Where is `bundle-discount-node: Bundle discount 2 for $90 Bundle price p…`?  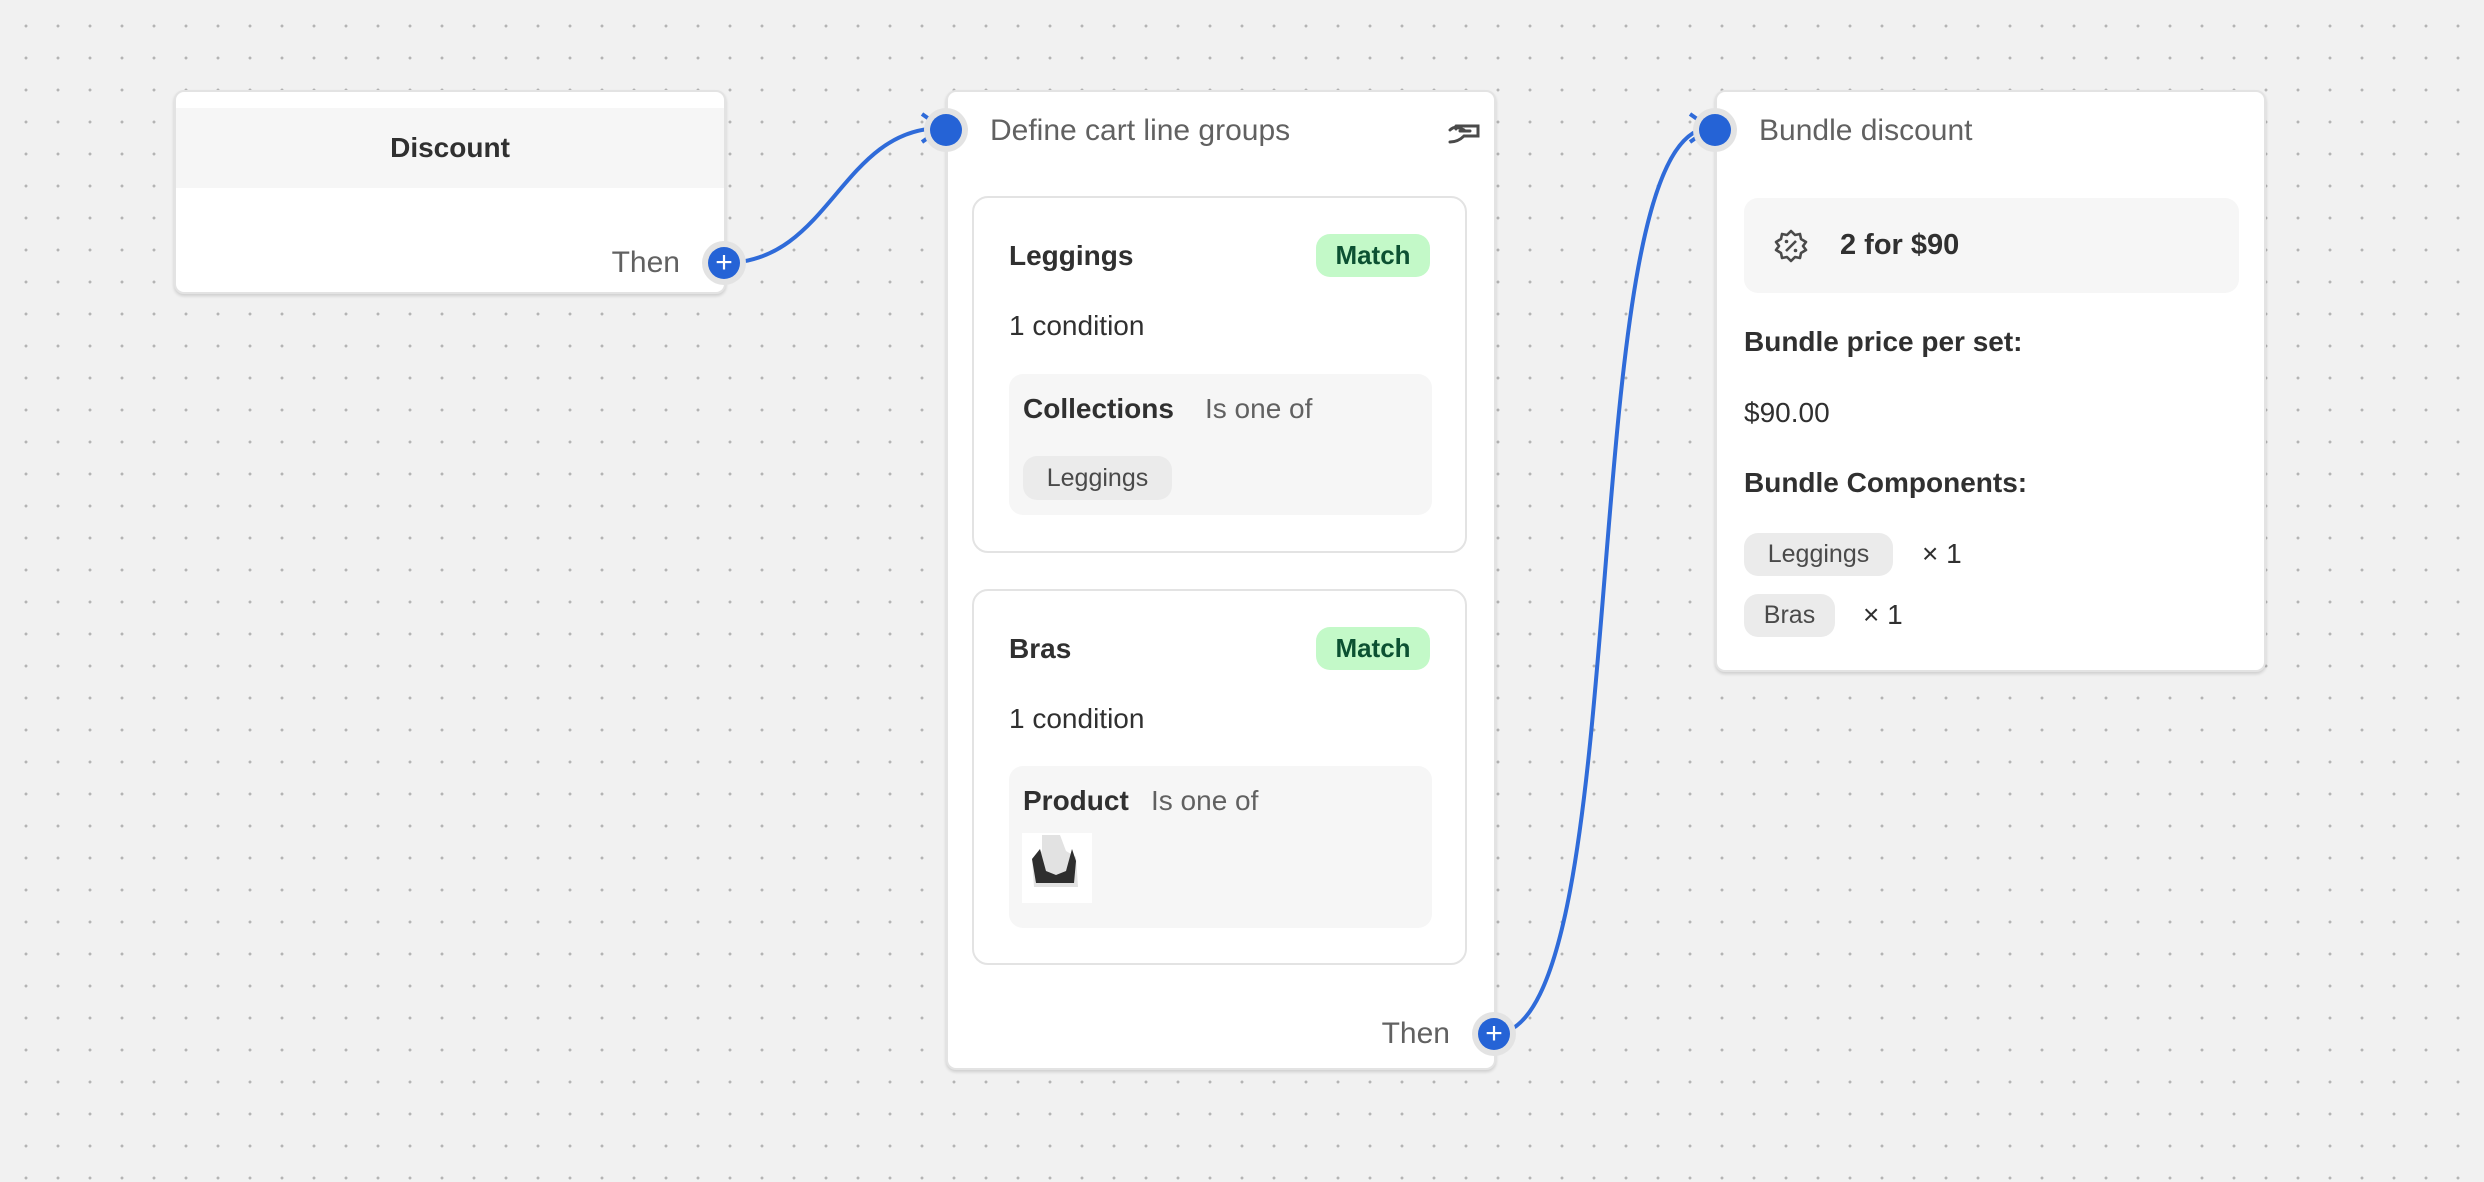
bundle-discount-node: Bundle discount 2 for $90 Bundle price p… is located at coordinates (1990, 381).